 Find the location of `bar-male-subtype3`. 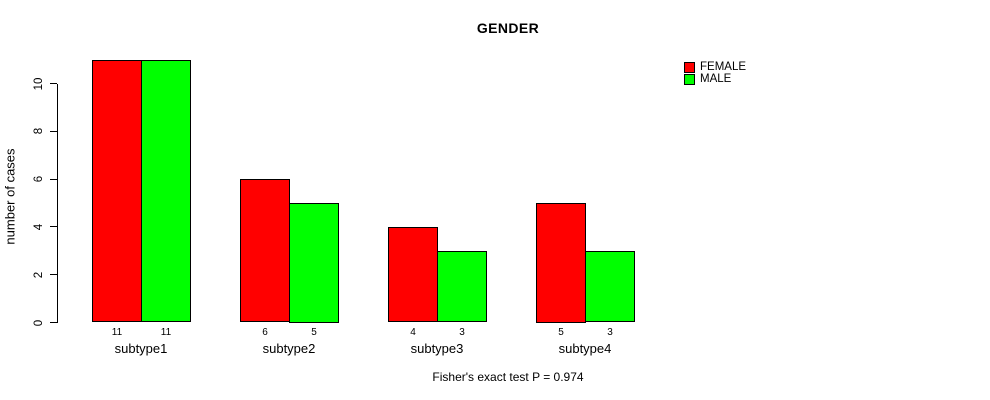

bar-male-subtype3 is located at coordinates (462, 286).